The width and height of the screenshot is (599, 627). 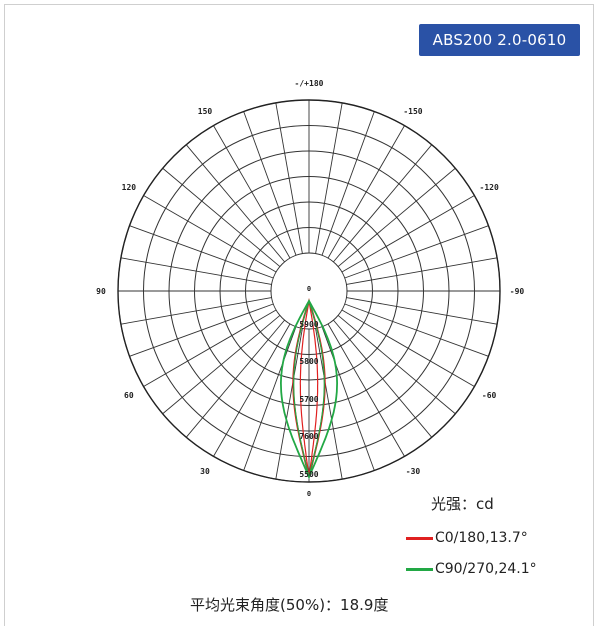 What do you see at coordinates (129, 187) in the screenshot?
I see `angle-label: 120` at bounding box center [129, 187].